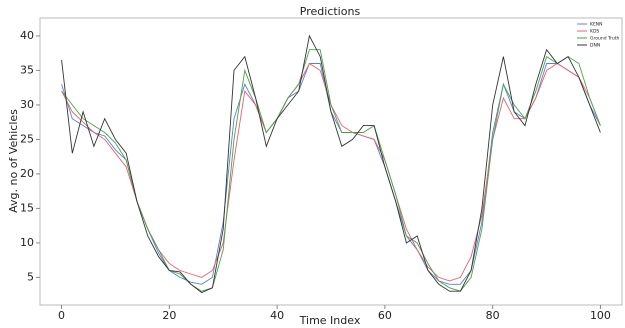 The image size is (625, 328). Describe the element at coordinates (27, 173) in the screenshot. I see `y-tick-label: 20` at that location.